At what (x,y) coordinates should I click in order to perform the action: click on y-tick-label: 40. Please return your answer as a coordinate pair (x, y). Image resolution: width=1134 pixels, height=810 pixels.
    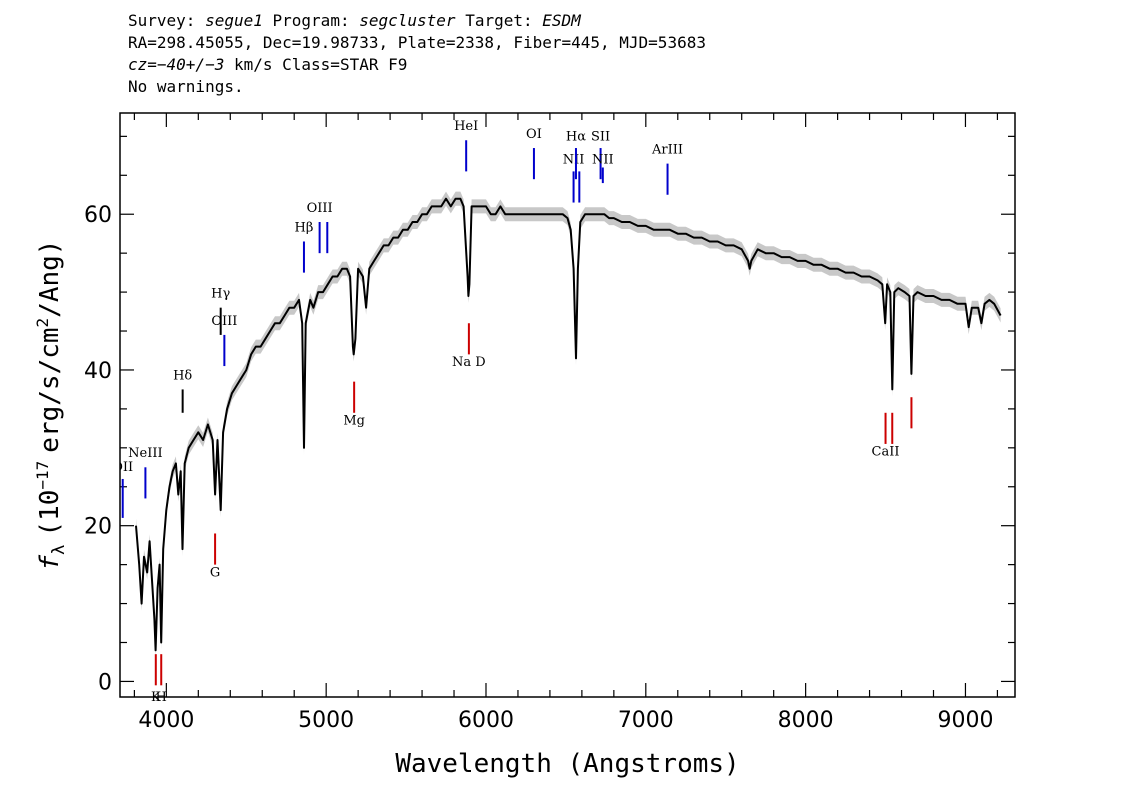
    Looking at the image, I should click on (98, 371).